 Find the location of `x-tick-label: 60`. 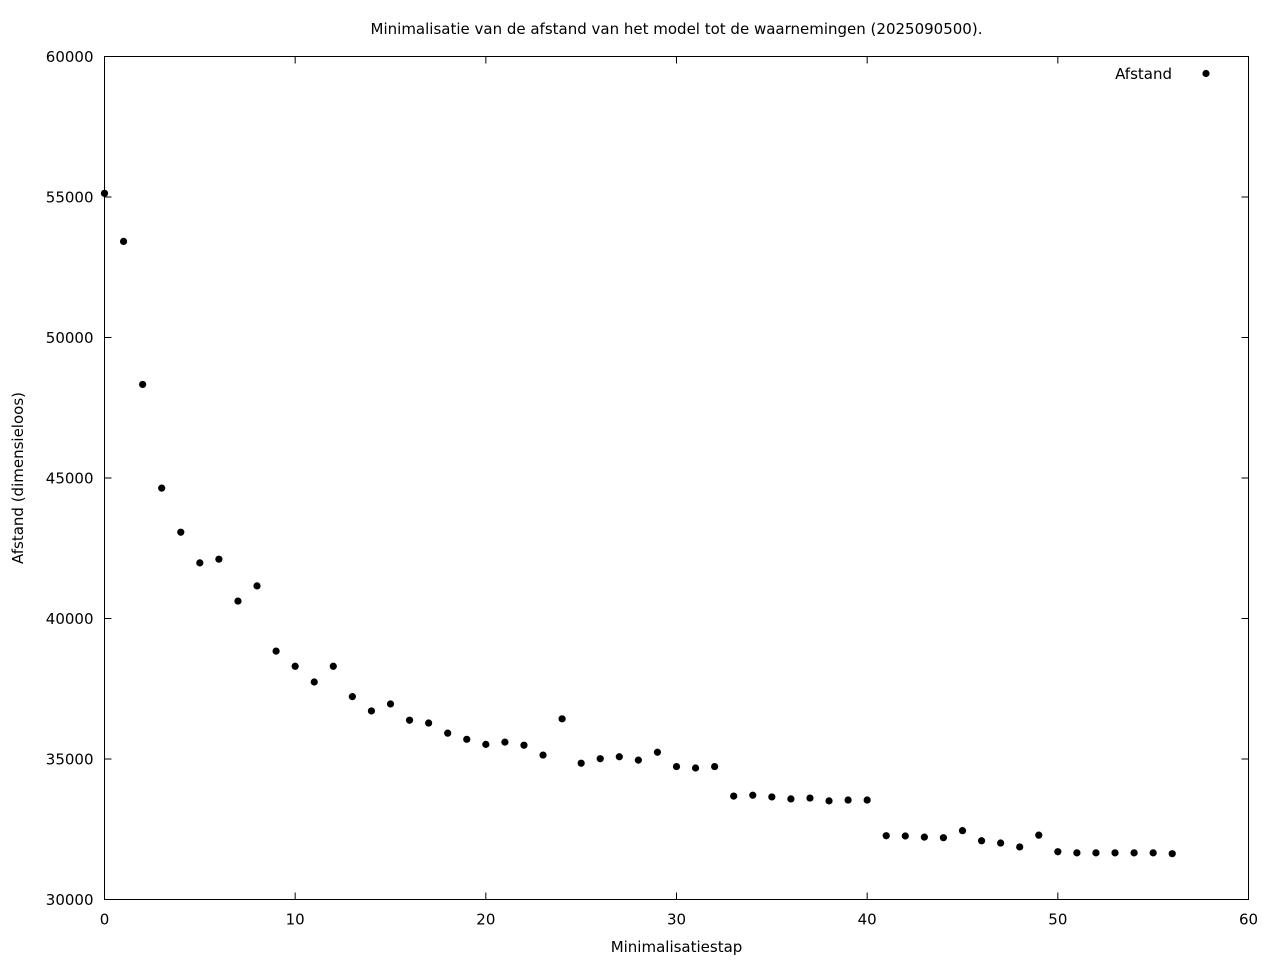

x-tick-label: 60 is located at coordinates (1248, 920).